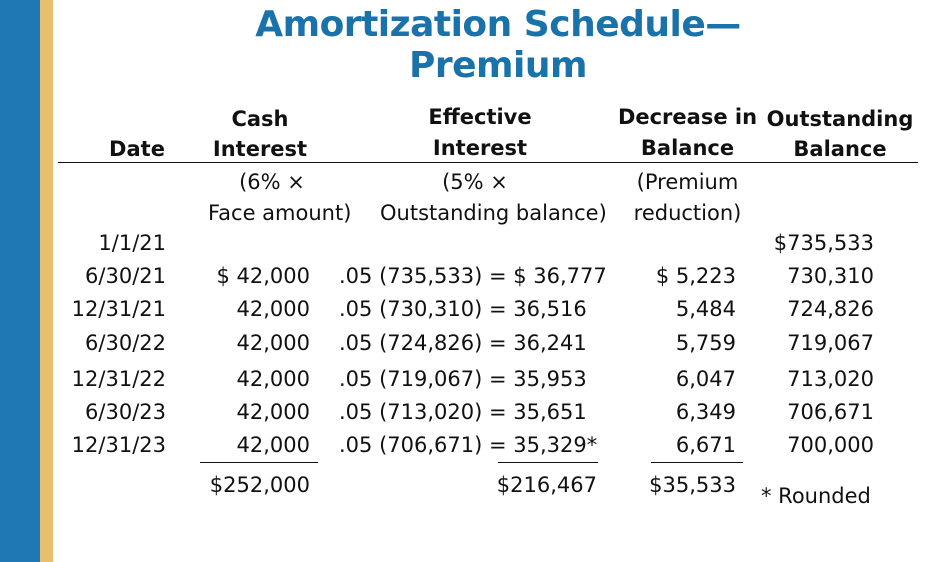  I want to click on header-cash-line2: Interest, so click(260, 149).